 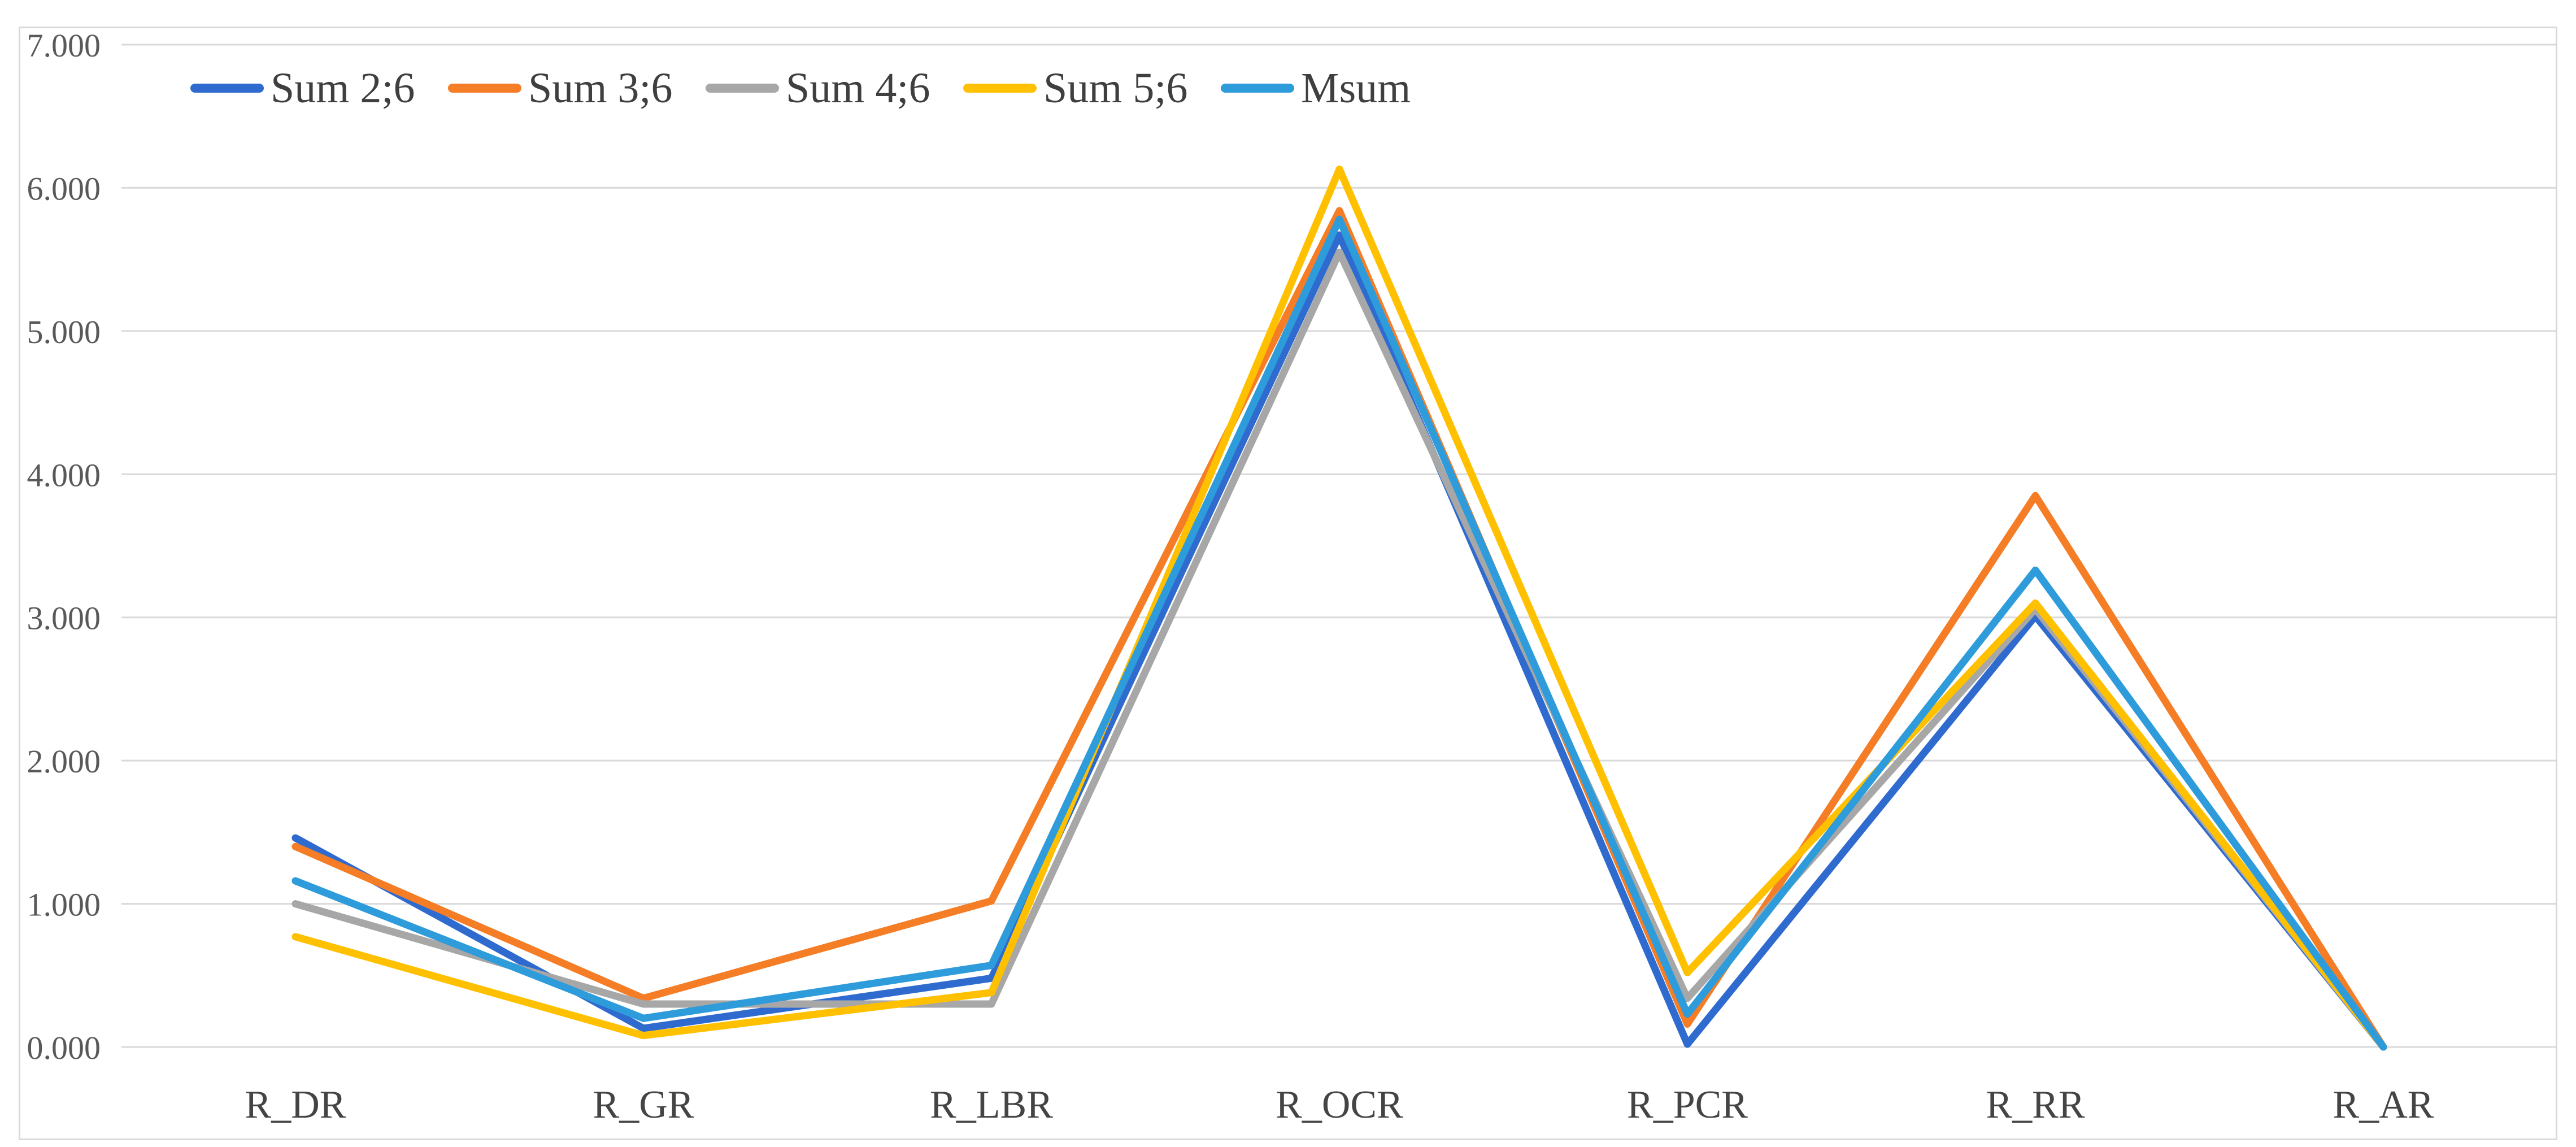 I want to click on legend-item-sum4-6: Sum 4;6, so click(x=834, y=88).